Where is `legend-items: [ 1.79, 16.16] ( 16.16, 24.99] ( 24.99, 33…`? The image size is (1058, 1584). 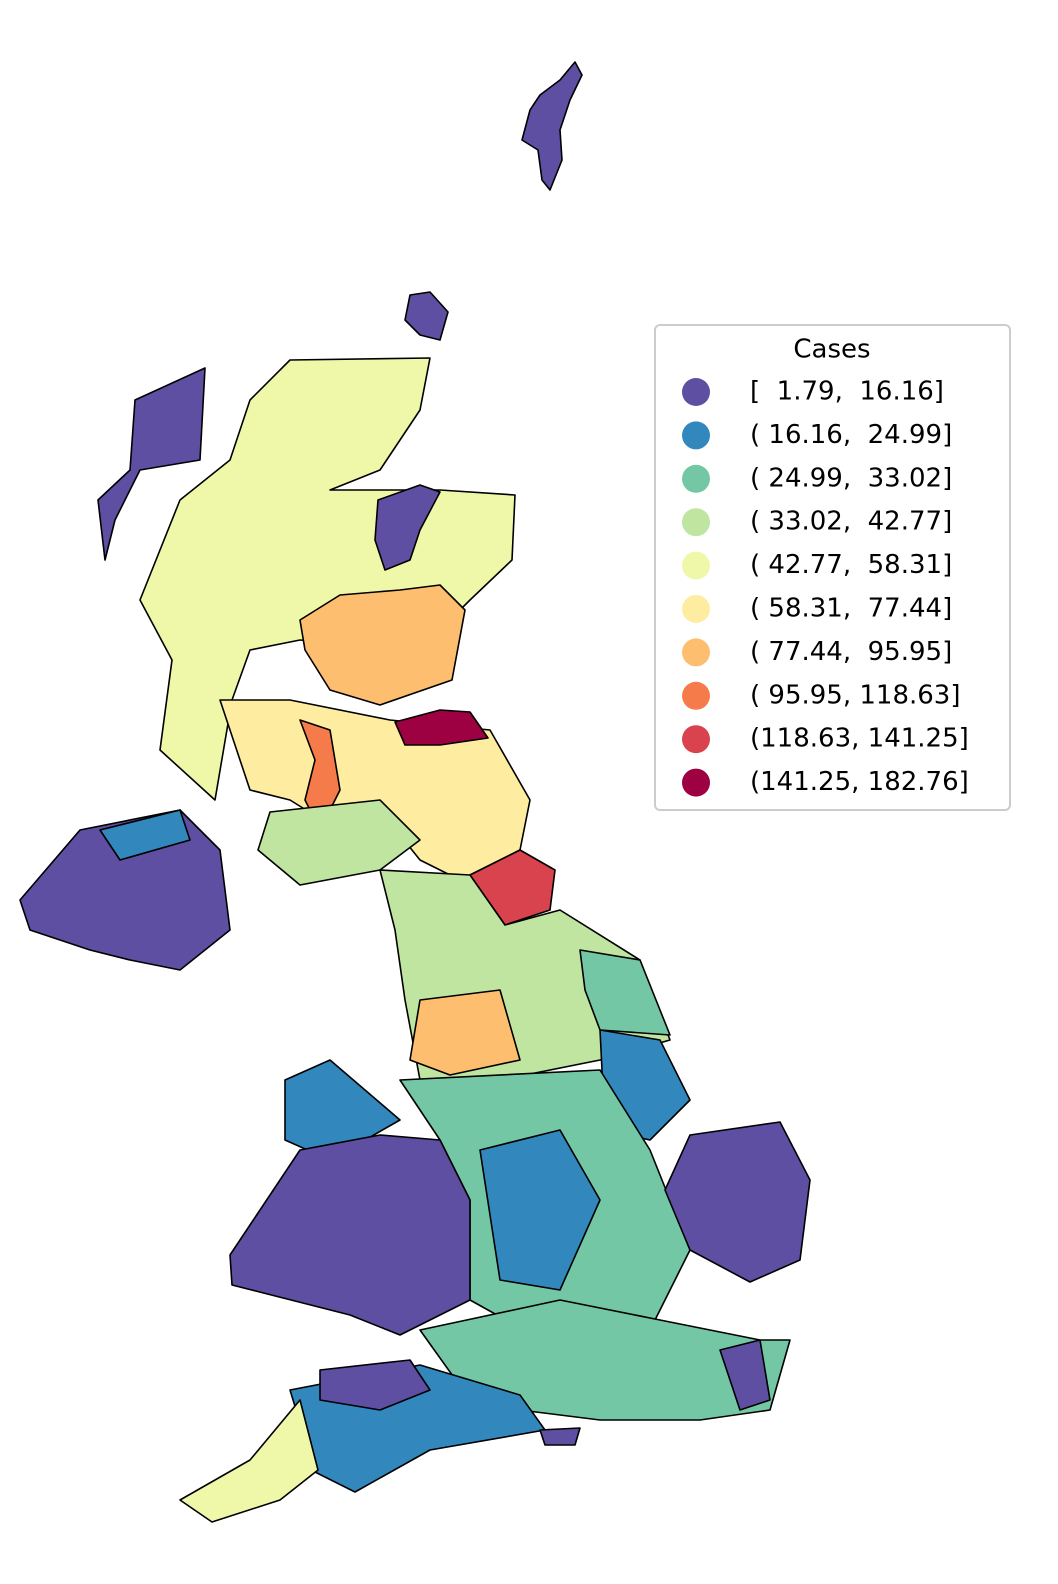
legend-items: [ 1.79, 16.16] ( 16.16, 24.99] ( 24.99, 33… is located at coordinates (825, 587).